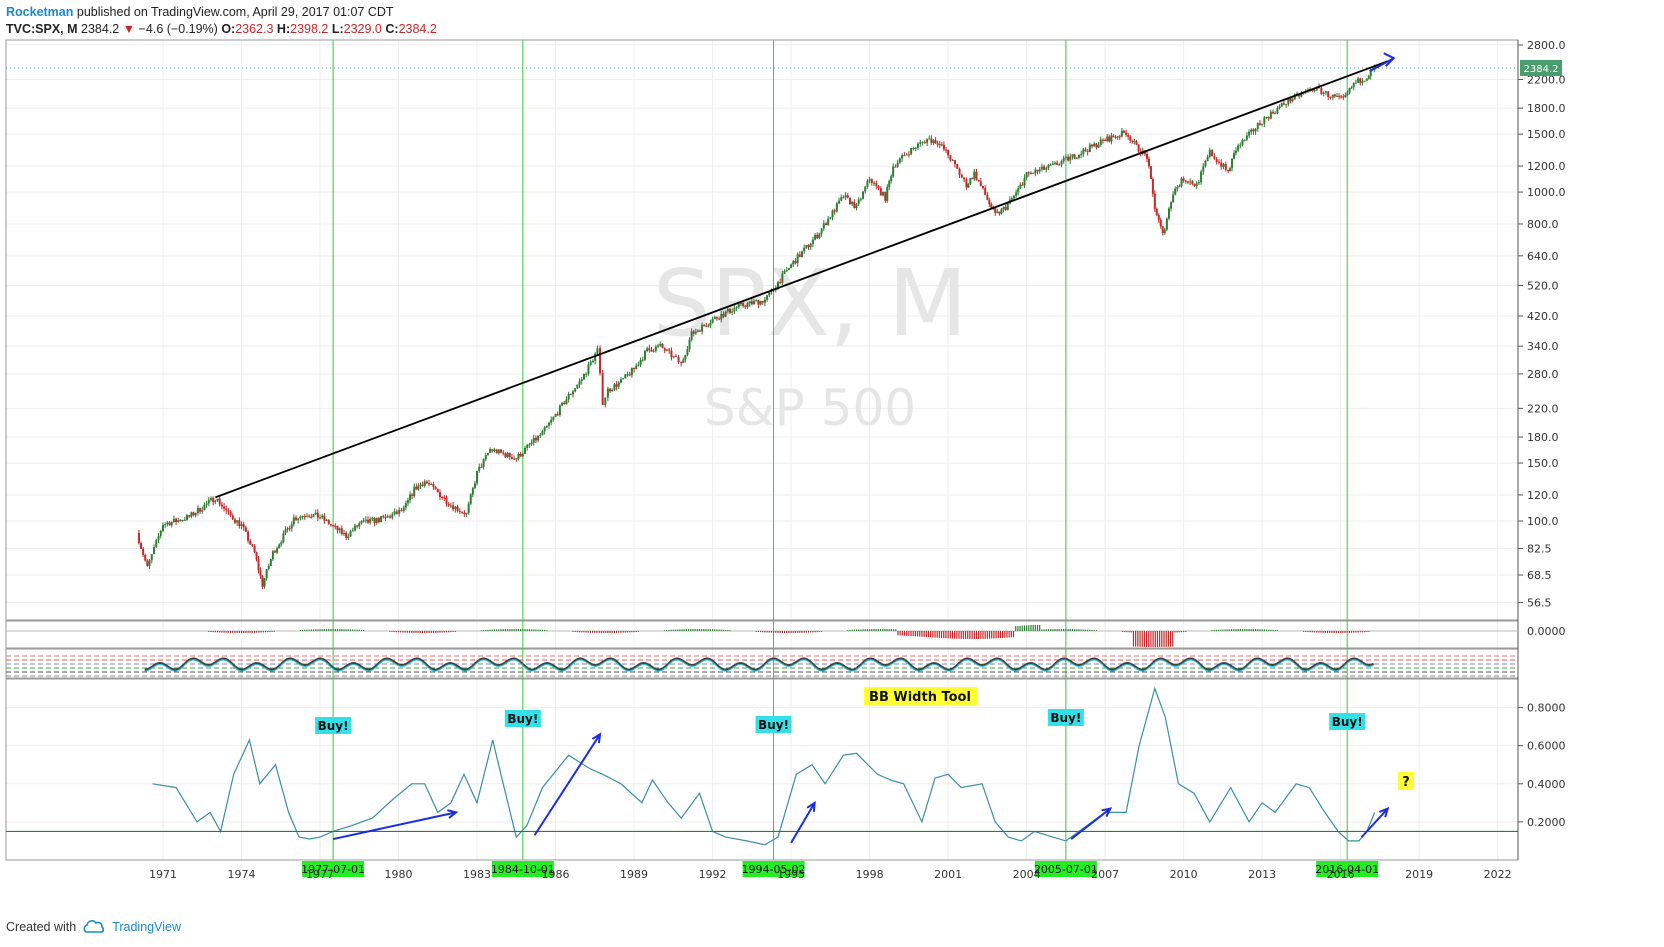 Image resolution: width=1664 pixels, height=947 pixels. I want to click on symbol-label: TVC:SPX, M, so click(42, 29).